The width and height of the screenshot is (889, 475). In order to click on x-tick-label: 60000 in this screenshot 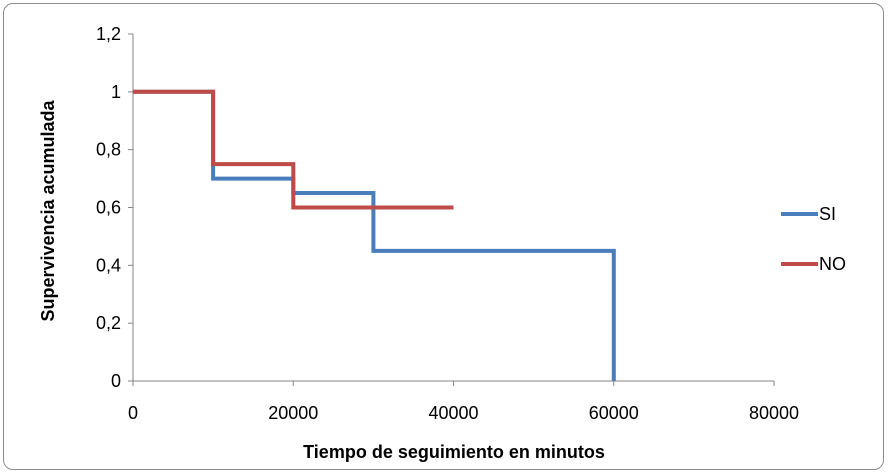, I will do `click(614, 413)`.